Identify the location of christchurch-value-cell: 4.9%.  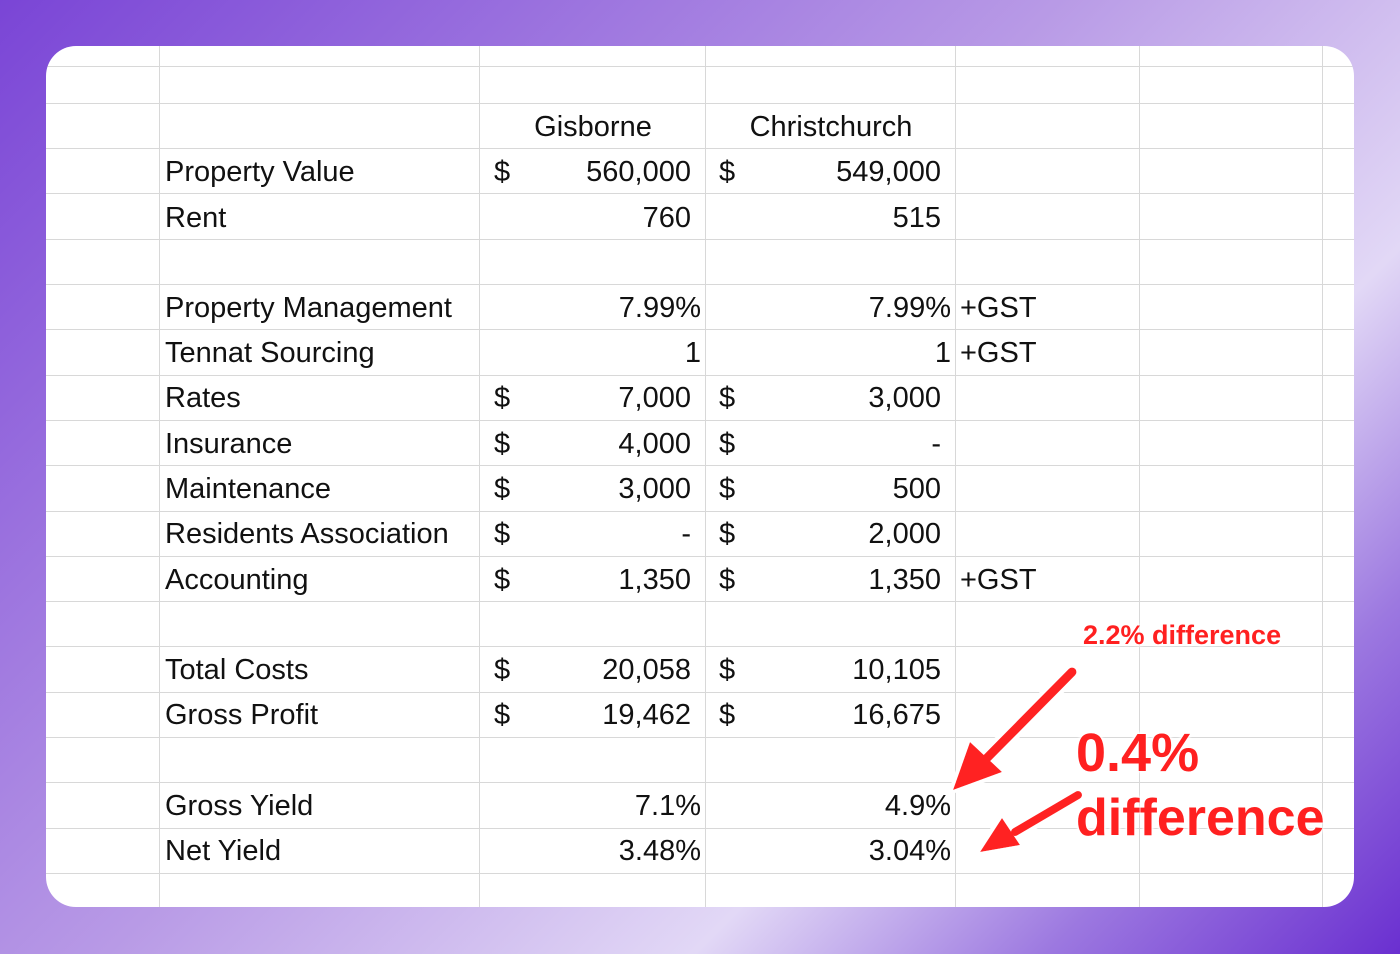
(917, 806).